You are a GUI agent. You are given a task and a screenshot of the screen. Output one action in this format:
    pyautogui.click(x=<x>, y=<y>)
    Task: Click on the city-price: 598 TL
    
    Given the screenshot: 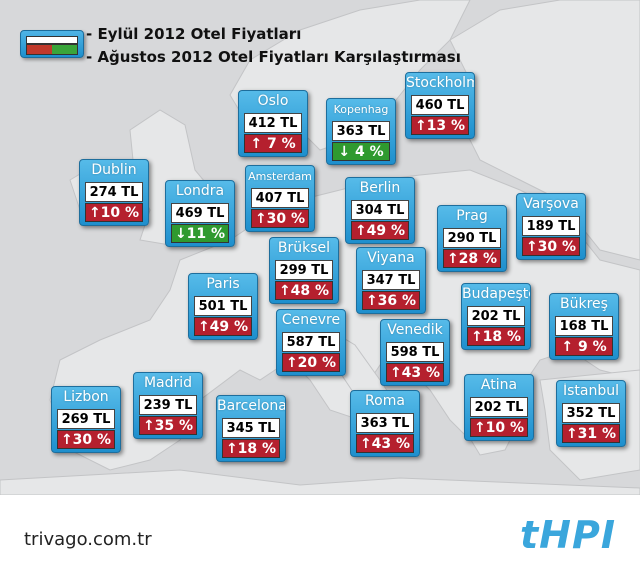 What is the action you would take?
    pyautogui.click(x=415, y=352)
    